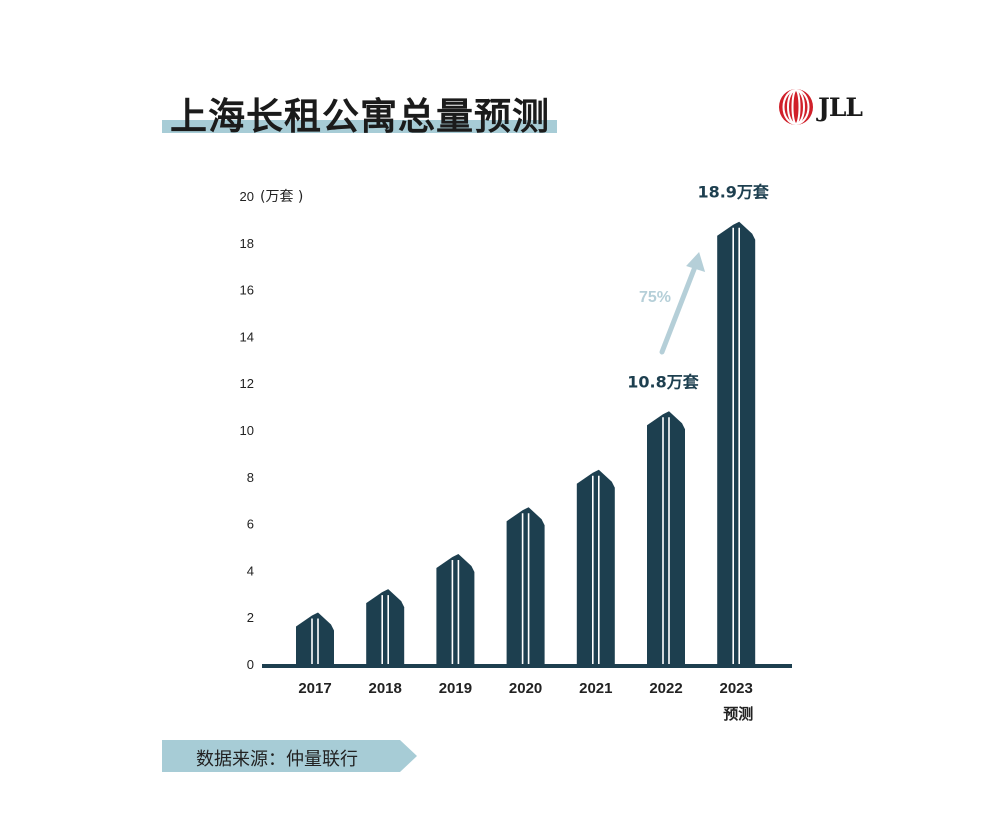 The image size is (990, 815). What do you see at coordinates (360, 116) in the screenshot?
I see `page-title: 上海长租公寓总量预测` at bounding box center [360, 116].